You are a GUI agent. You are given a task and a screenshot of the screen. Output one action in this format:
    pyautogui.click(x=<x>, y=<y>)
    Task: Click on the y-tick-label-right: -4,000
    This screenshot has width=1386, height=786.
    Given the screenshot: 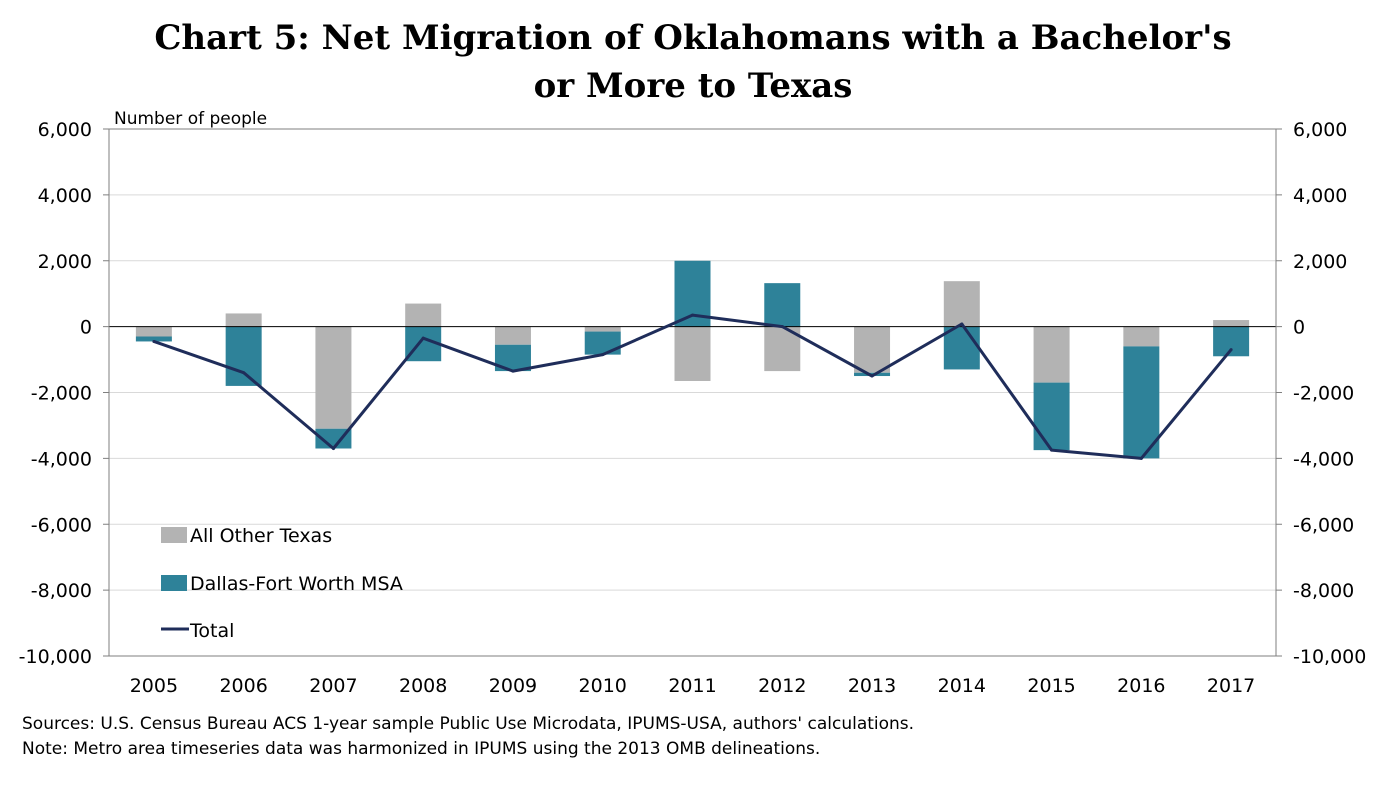 What is the action you would take?
    pyautogui.click(x=1323, y=459)
    